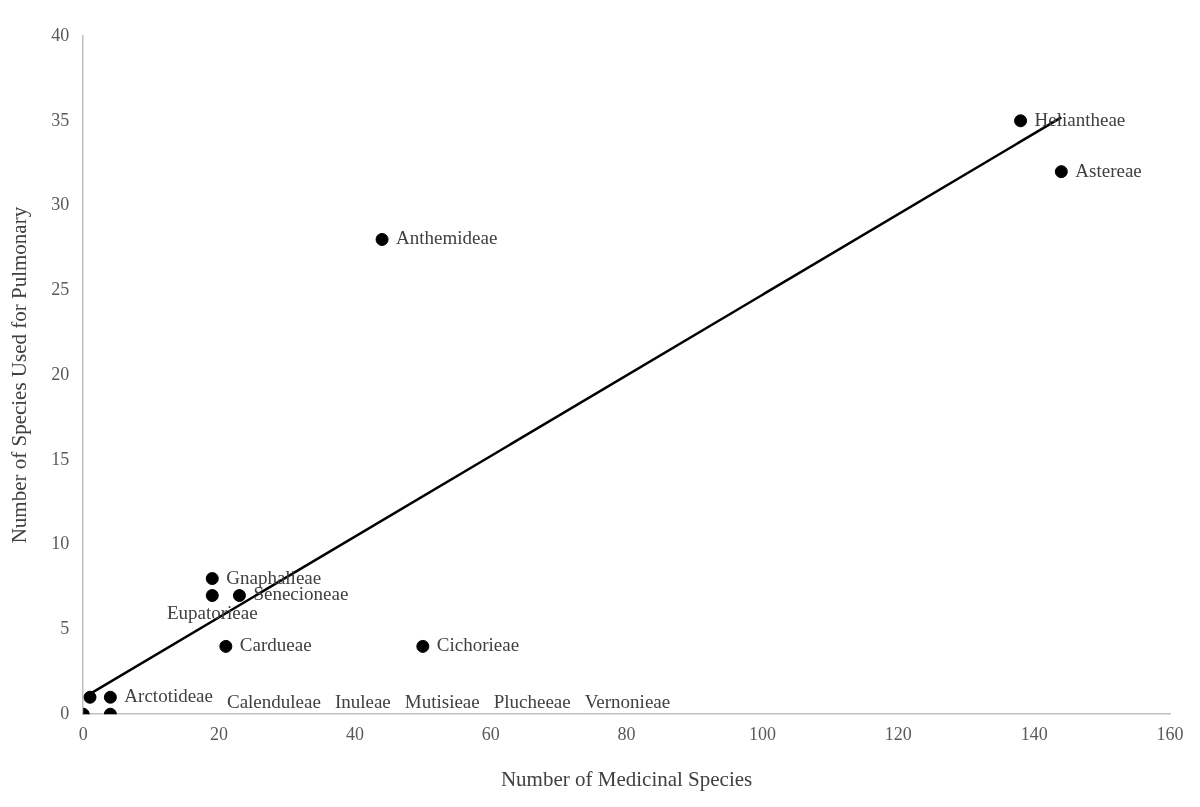 This screenshot has height=807, width=1200. I want to click on annotation: Plucheeae, so click(532, 702).